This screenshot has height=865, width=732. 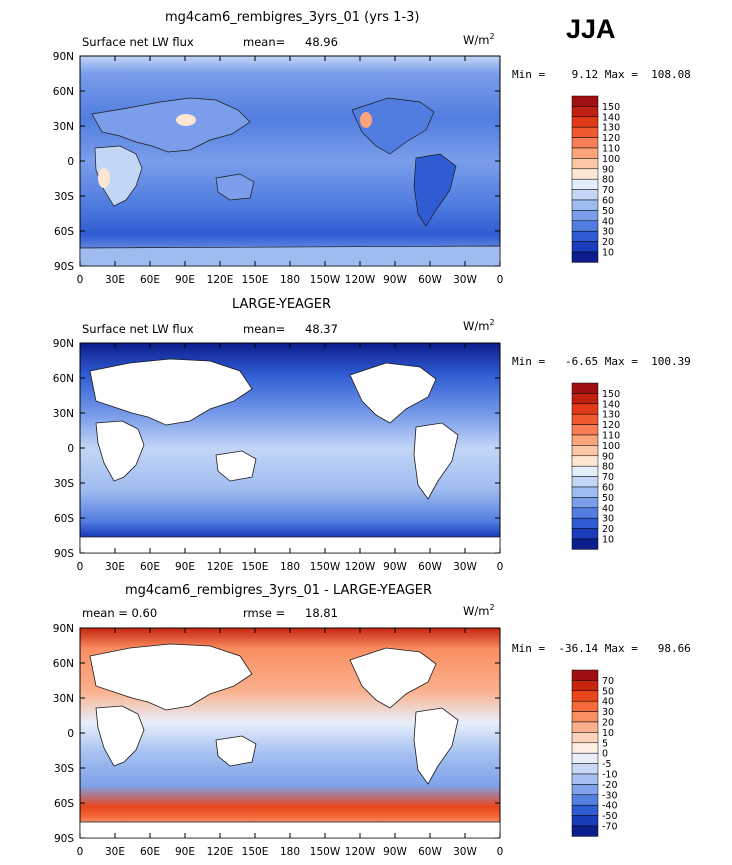 What do you see at coordinates (138, 42) in the screenshot?
I see `panel-1-field-label: Surface net LW flux` at bounding box center [138, 42].